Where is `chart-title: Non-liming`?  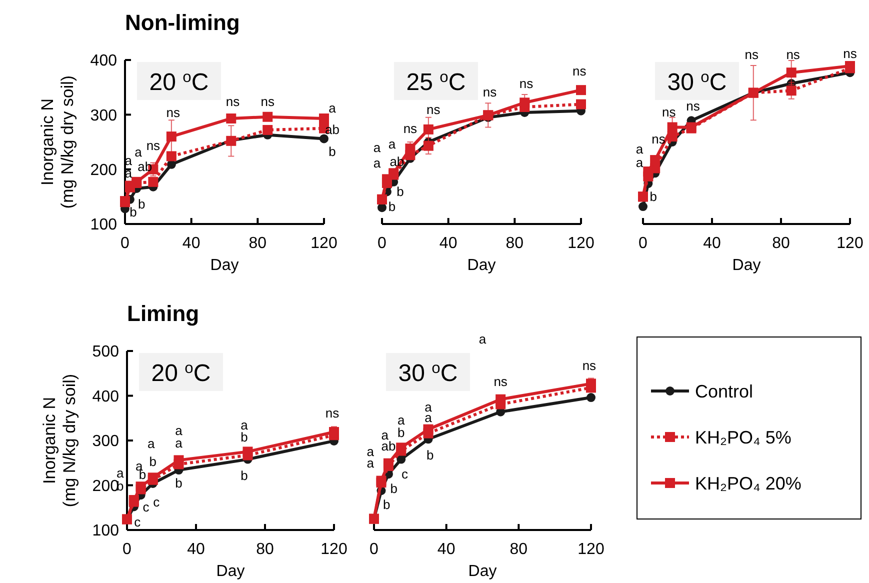 chart-title: Non-liming is located at coordinates (182, 22).